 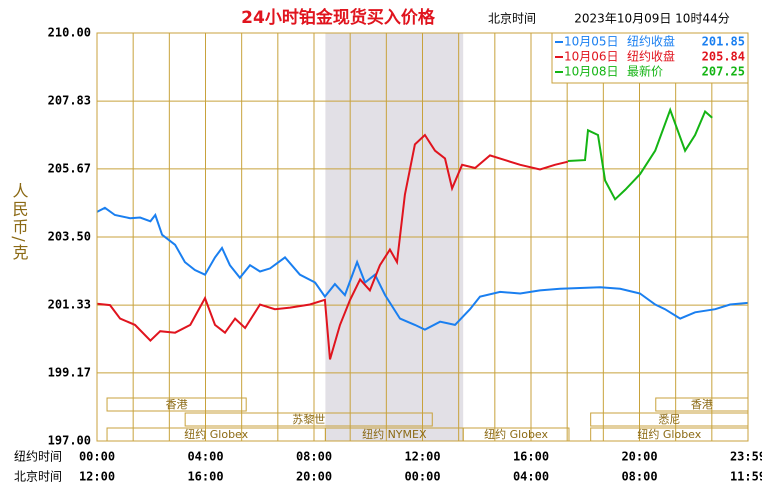 What do you see at coordinates (723, 72) in the screenshot?
I see `legend-value: 207.25` at bounding box center [723, 72].